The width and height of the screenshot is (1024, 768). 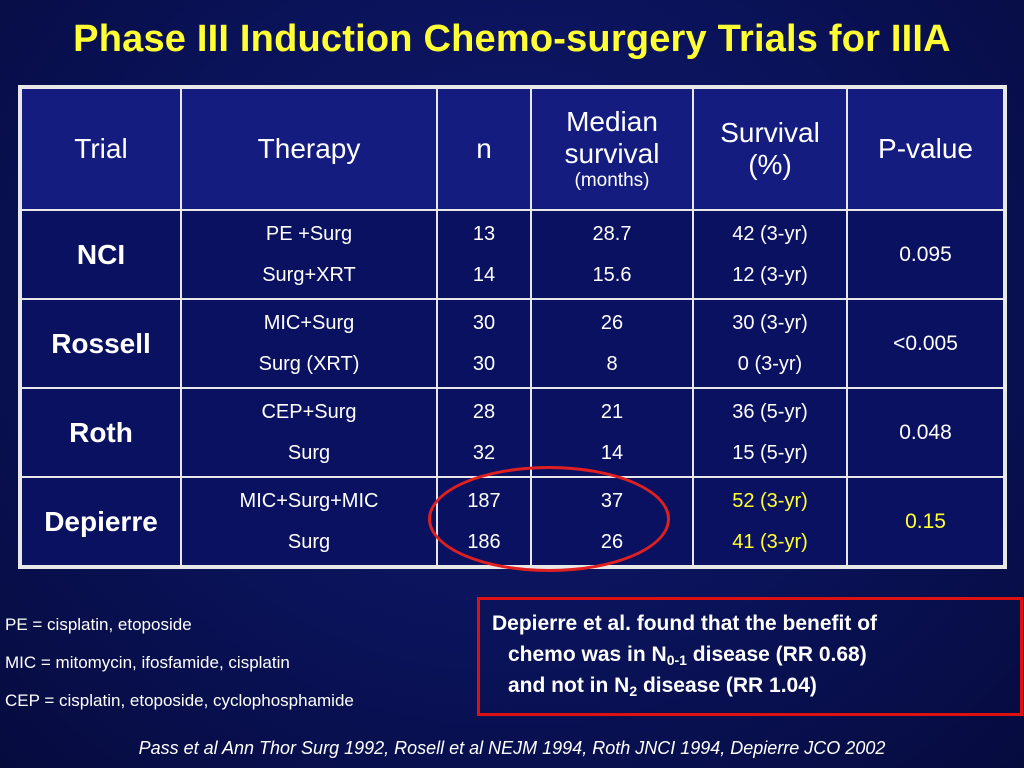 I want to click on header-median-line2: survival, so click(x=612, y=154).